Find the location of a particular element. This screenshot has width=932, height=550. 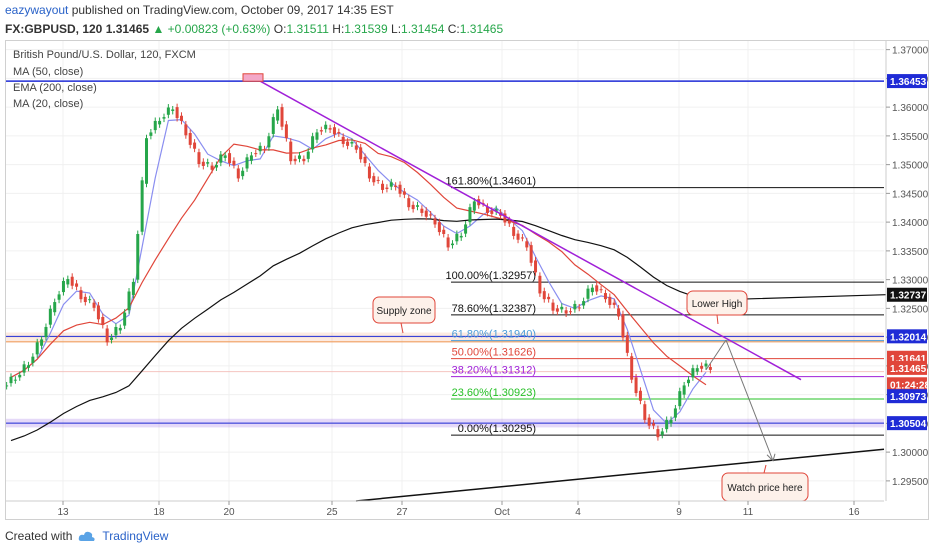

time-tick-label: Oct is located at coordinates (502, 512).